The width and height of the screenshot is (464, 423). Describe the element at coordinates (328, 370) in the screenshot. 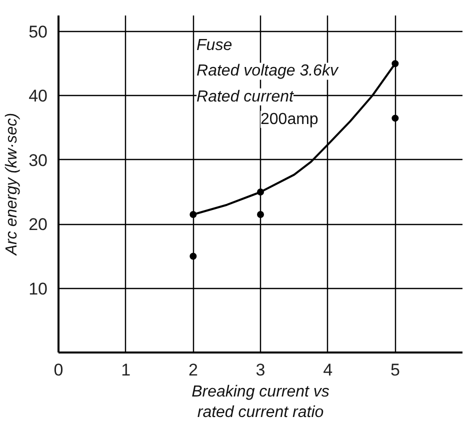

I see `x-tick-label: 4` at that location.